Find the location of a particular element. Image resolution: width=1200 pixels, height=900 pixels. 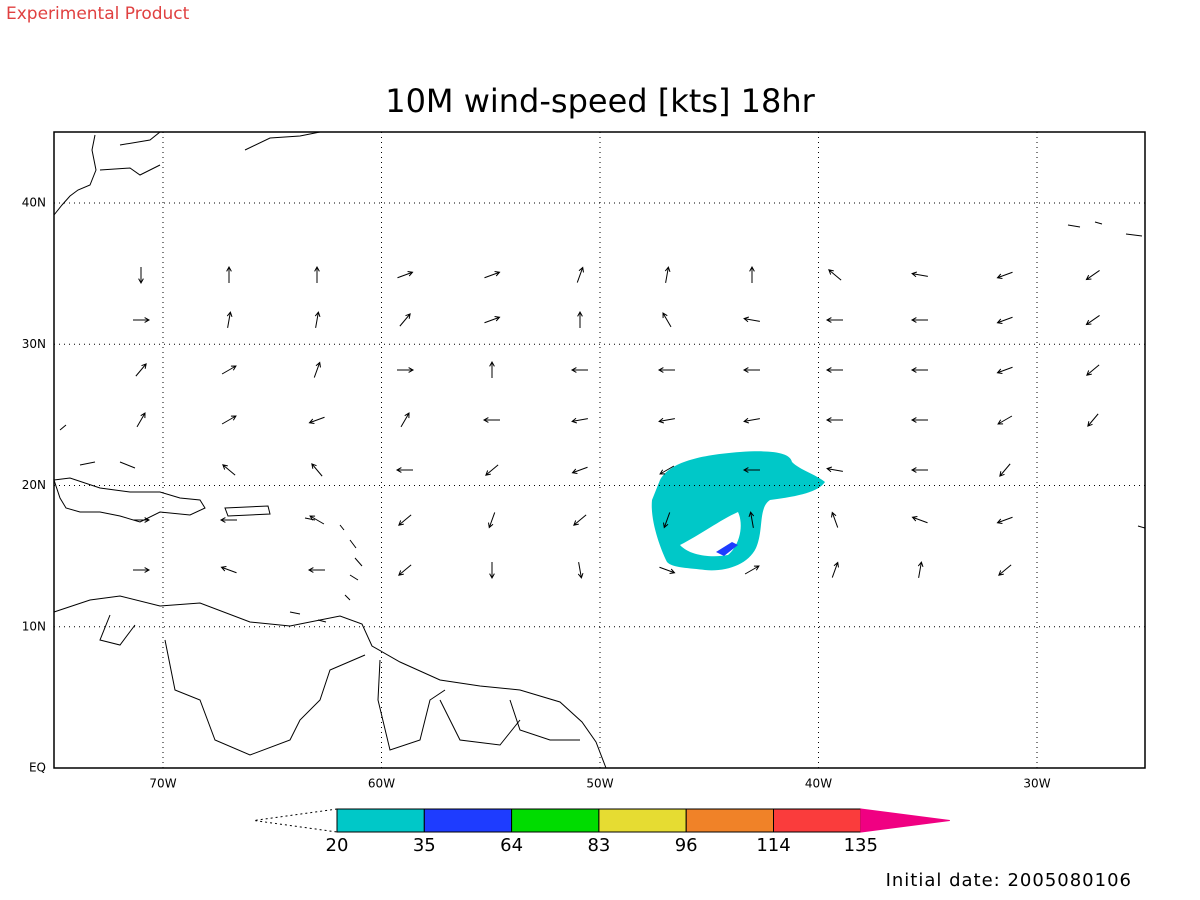

colorbar-label: 114 is located at coordinates (773, 845).